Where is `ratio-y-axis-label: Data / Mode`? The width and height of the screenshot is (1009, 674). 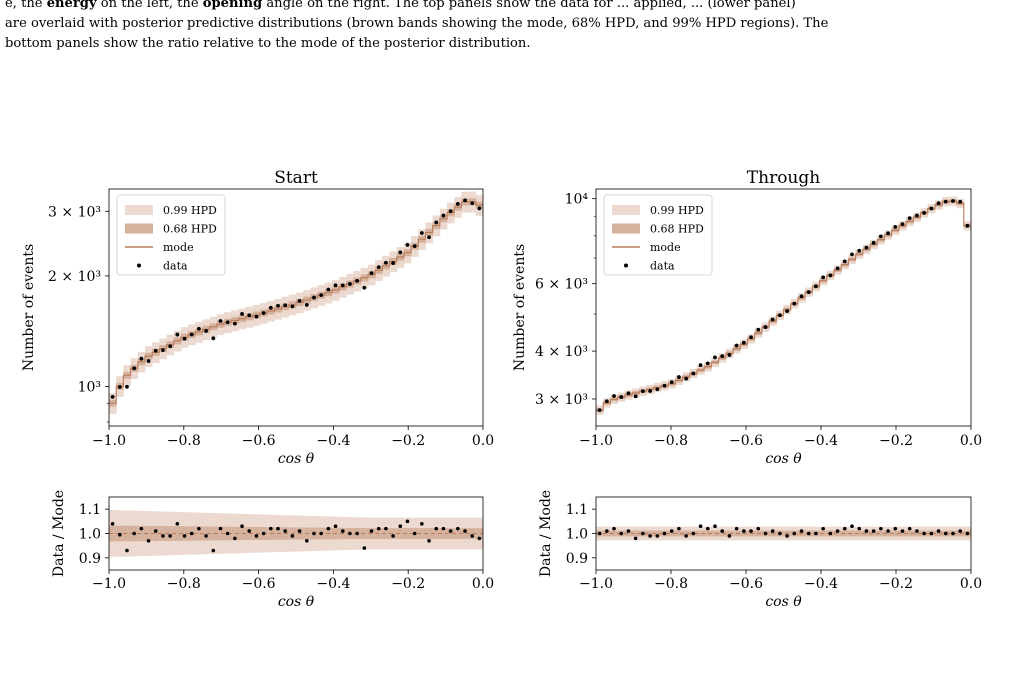 ratio-y-axis-label: Data / Mode is located at coordinates (59, 533).